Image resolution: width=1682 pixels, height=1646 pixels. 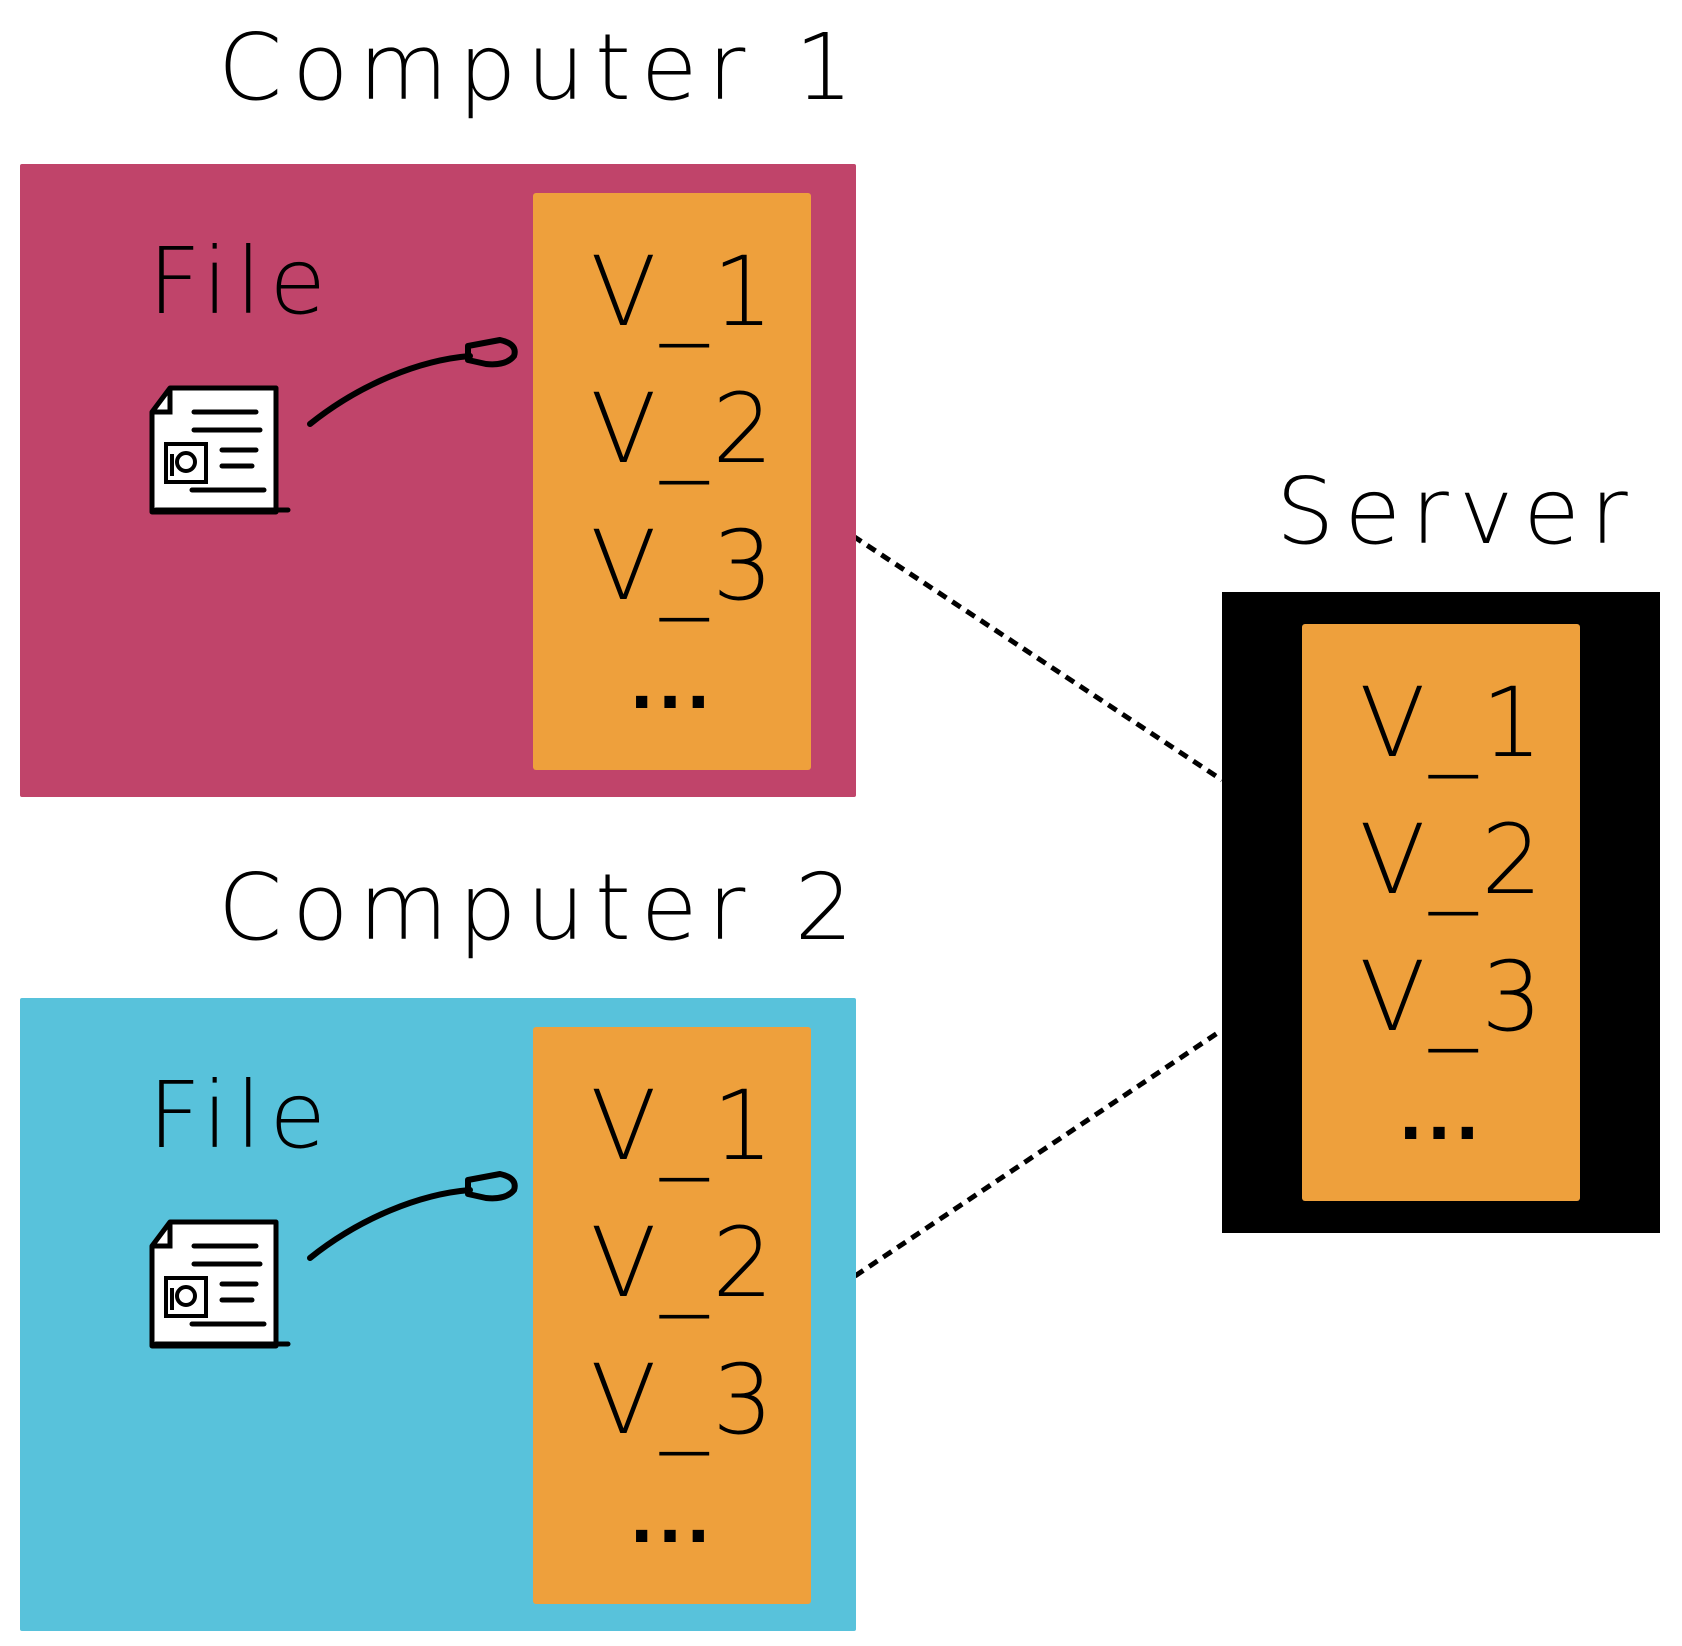 What do you see at coordinates (684, 1263) in the screenshot?
I see `computer2-version-2: V_2` at bounding box center [684, 1263].